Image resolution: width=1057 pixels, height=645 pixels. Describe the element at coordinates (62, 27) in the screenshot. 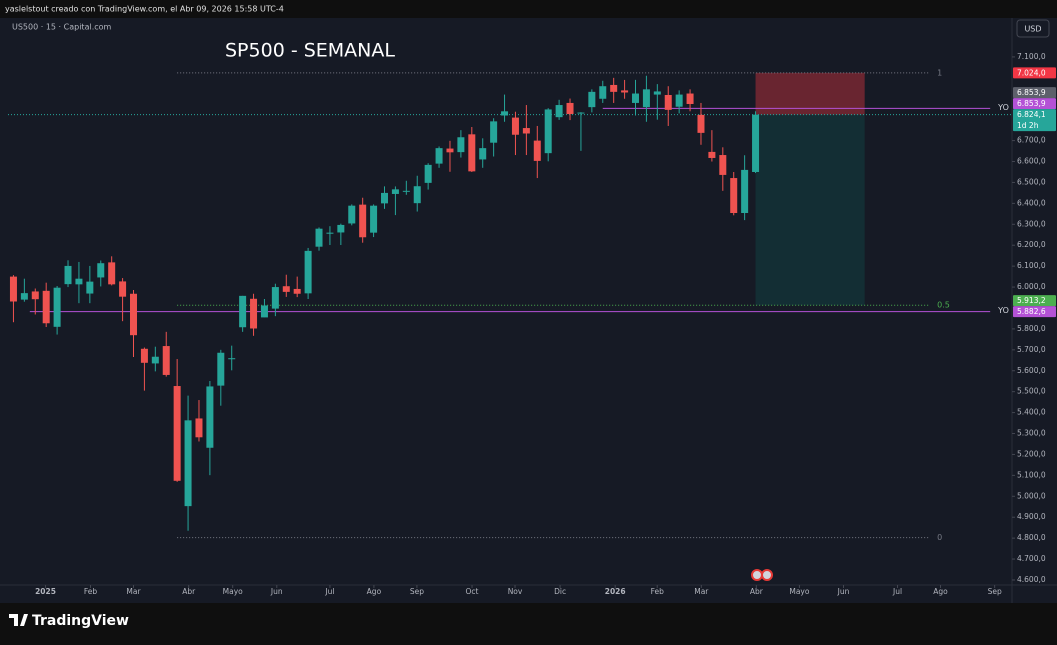

I see `symbol-info: US500 · 15 · Capital.com` at that location.